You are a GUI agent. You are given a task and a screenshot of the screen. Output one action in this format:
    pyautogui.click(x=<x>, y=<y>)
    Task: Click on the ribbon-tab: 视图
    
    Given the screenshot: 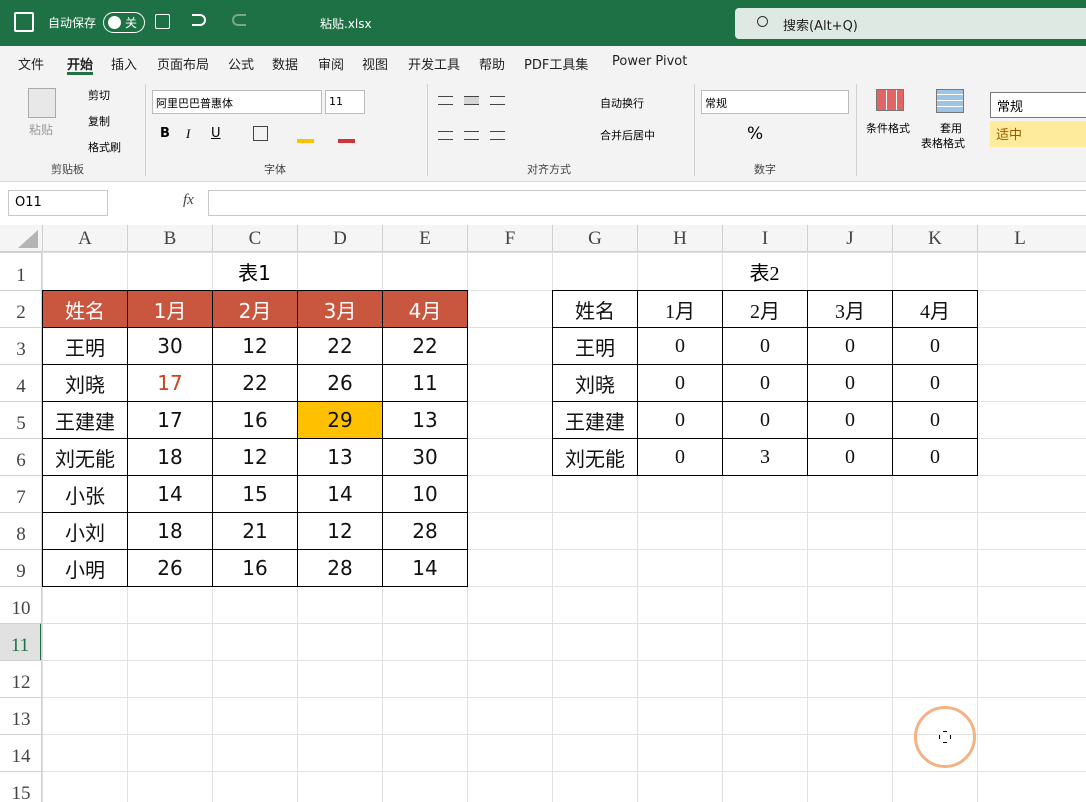 What is the action you would take?
    pyautogui.click(x=375, y=65)
    